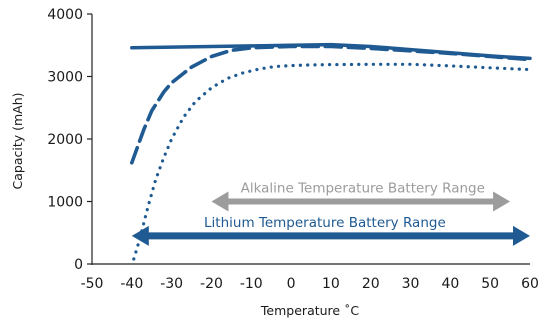  Describe the element at coordinates (65, 78) in the screenshot. I see `y-tick-label: 3000` at that location.